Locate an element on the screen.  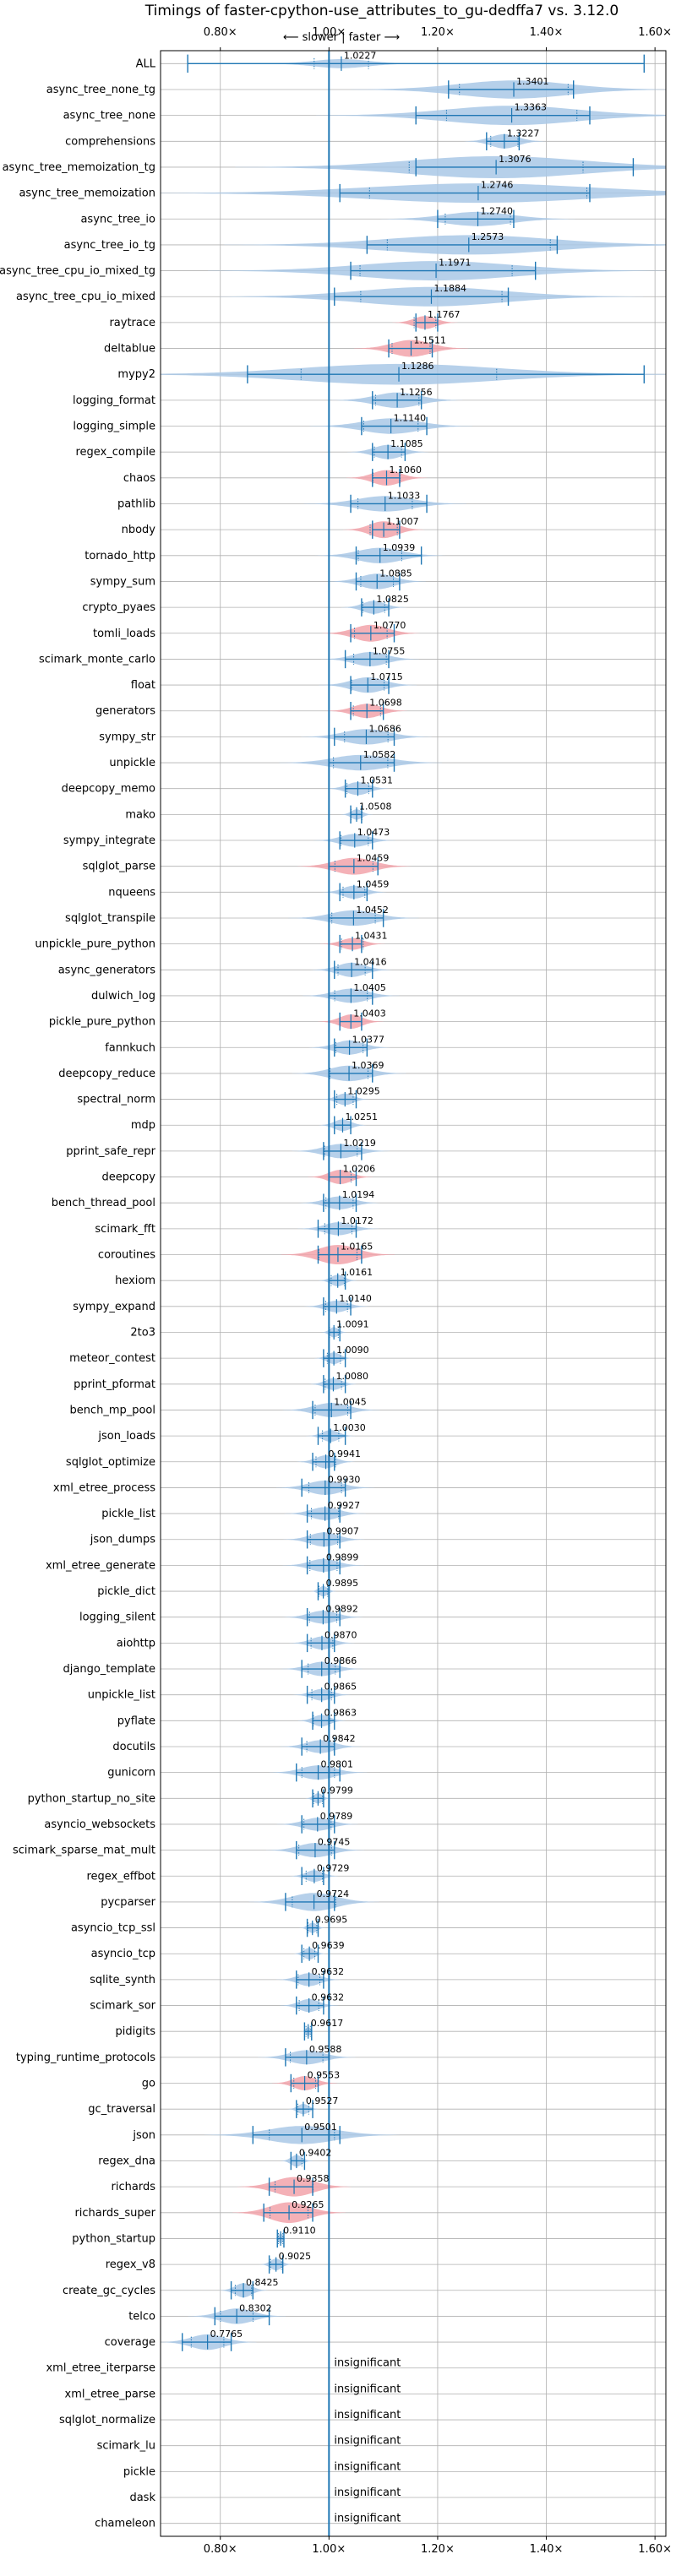
x-tick-label-top: 1.00× is located at coordinates (329, 32).